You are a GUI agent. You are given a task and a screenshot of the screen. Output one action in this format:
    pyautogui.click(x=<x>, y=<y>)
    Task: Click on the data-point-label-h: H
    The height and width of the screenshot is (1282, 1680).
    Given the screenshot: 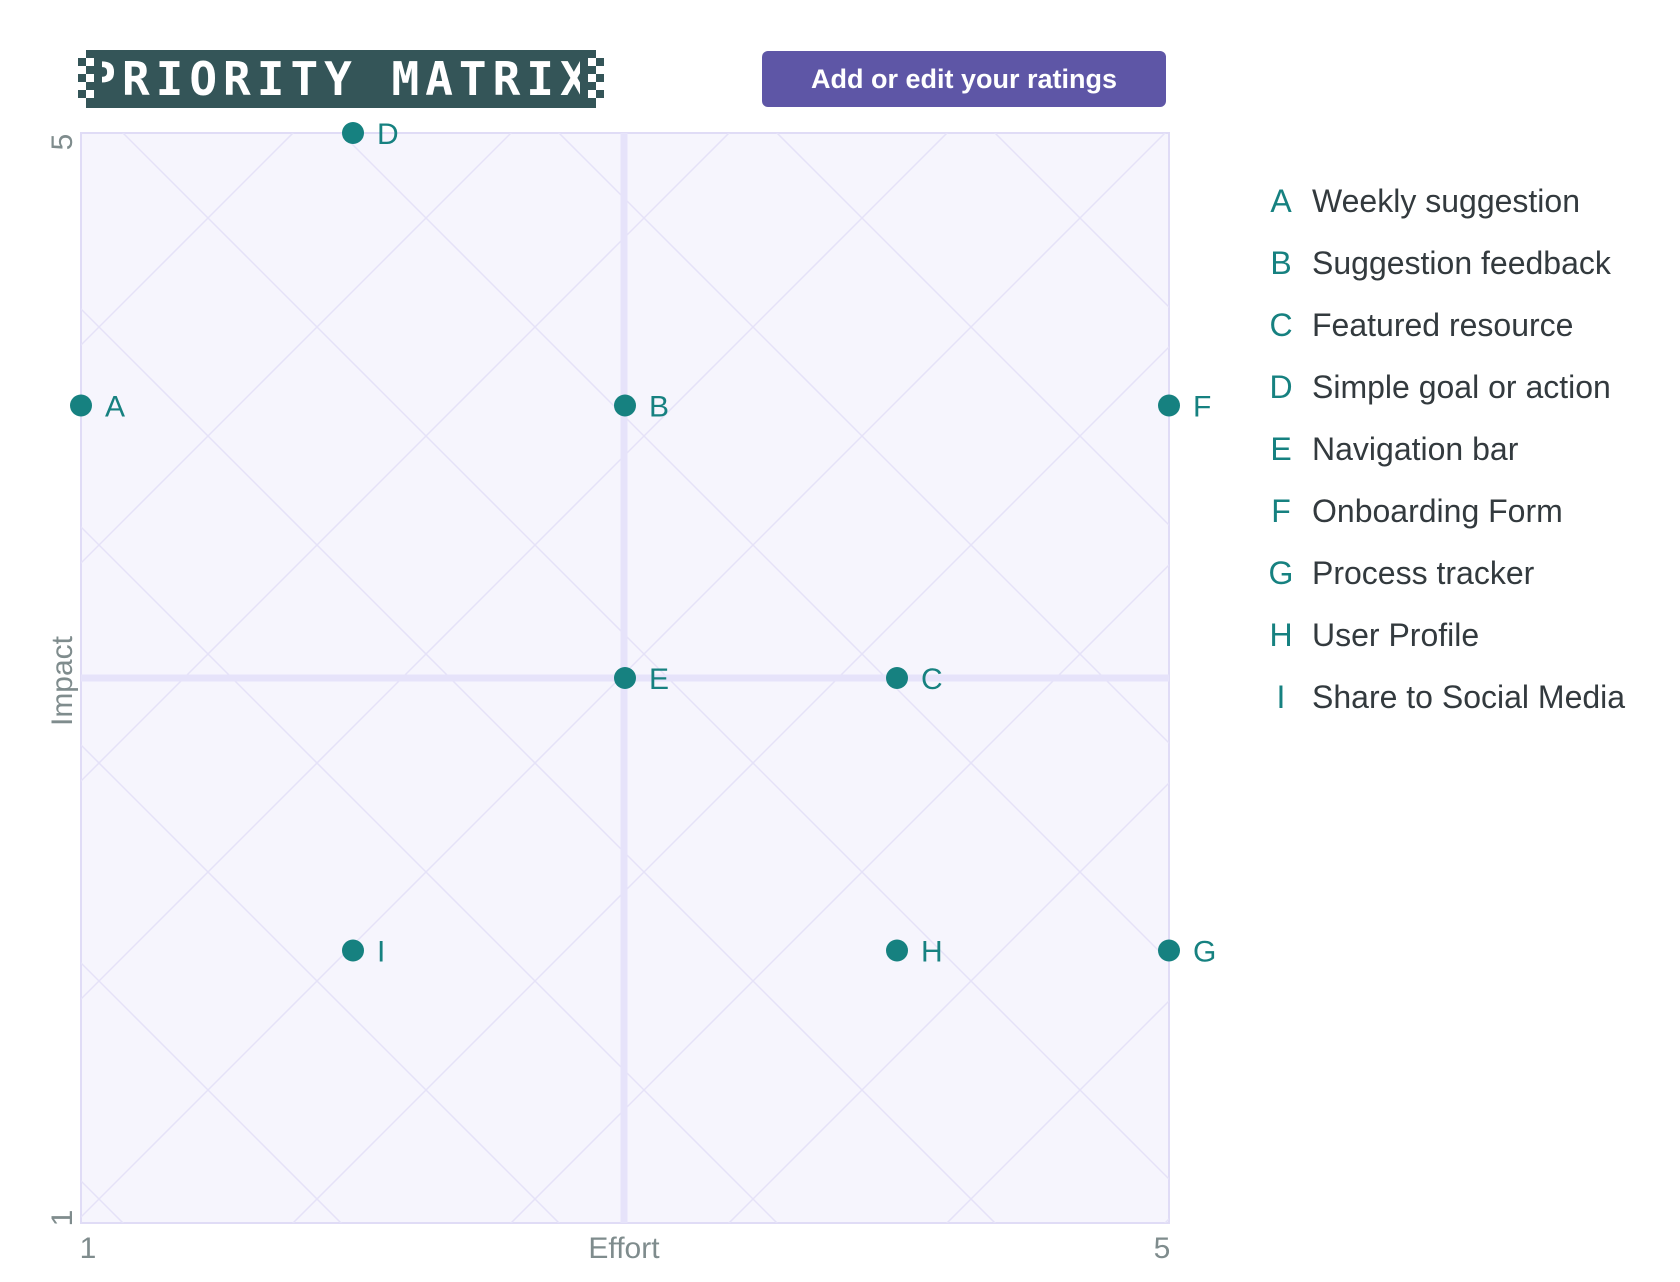 What is the action you would take?
    pyautogui.click(x=932, y=952)
    